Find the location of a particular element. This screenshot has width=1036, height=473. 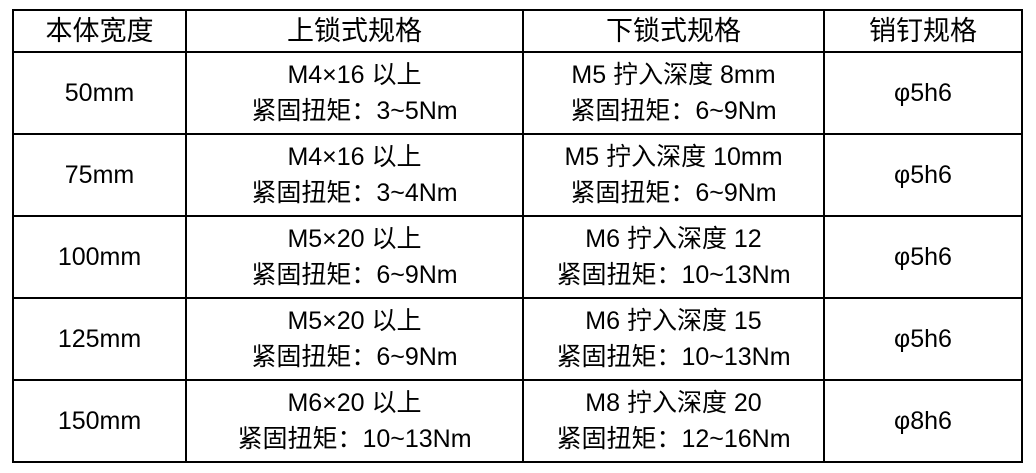

upper-lock-cell-line: 紧固扭矩：3~5Nm is located at coordinates (354, 111).